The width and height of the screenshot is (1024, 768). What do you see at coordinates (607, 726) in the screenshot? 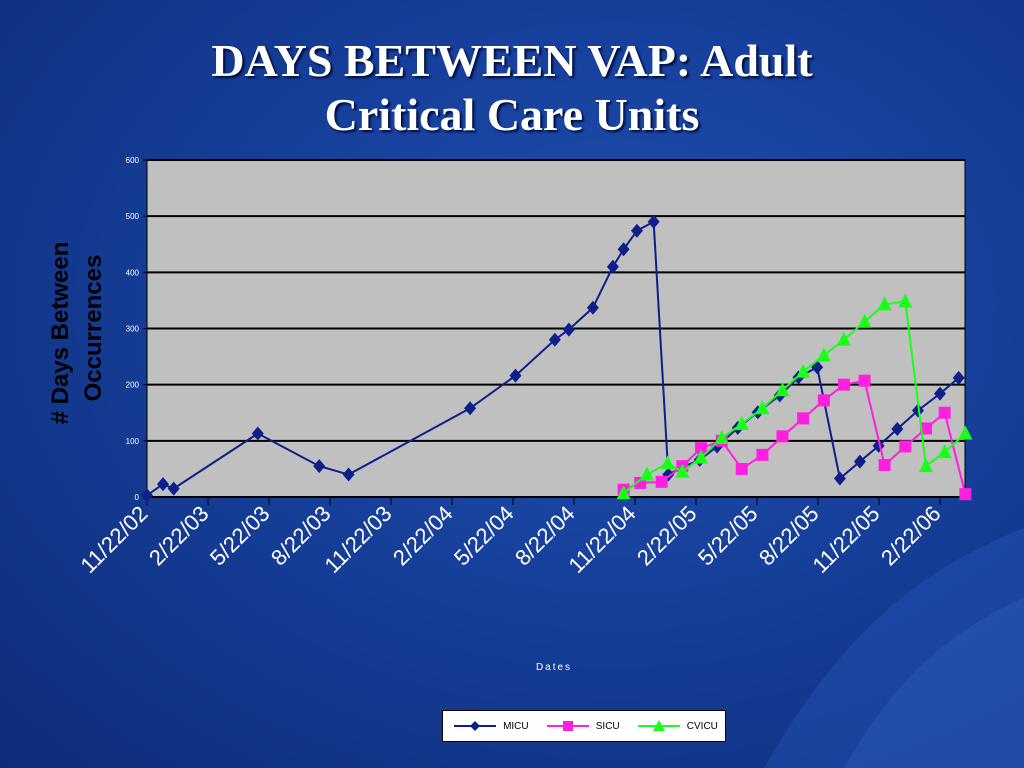
I see `legend-label-sicu: SICU` at bounding box center [607, 726].